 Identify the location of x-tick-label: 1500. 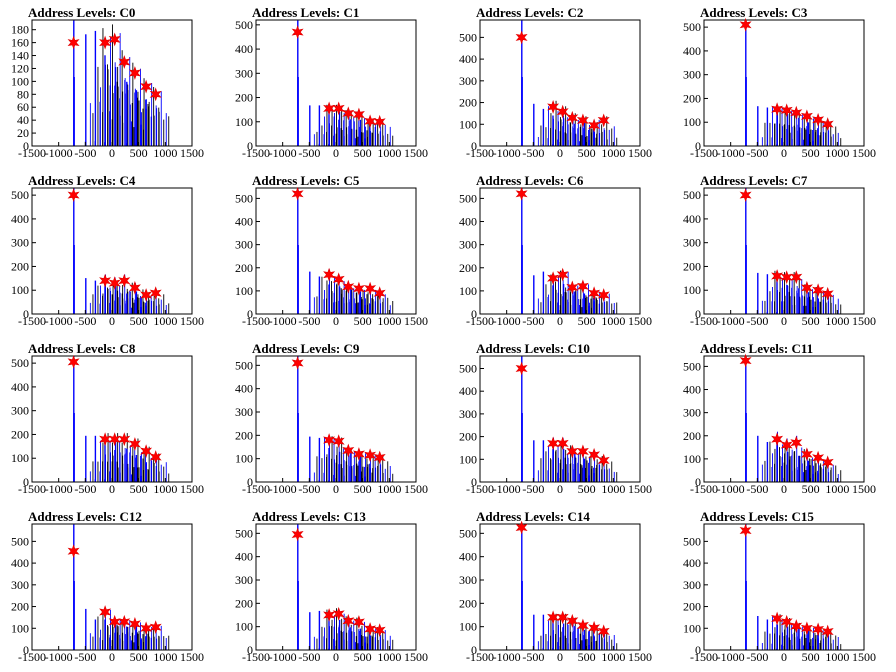
(416, 489).